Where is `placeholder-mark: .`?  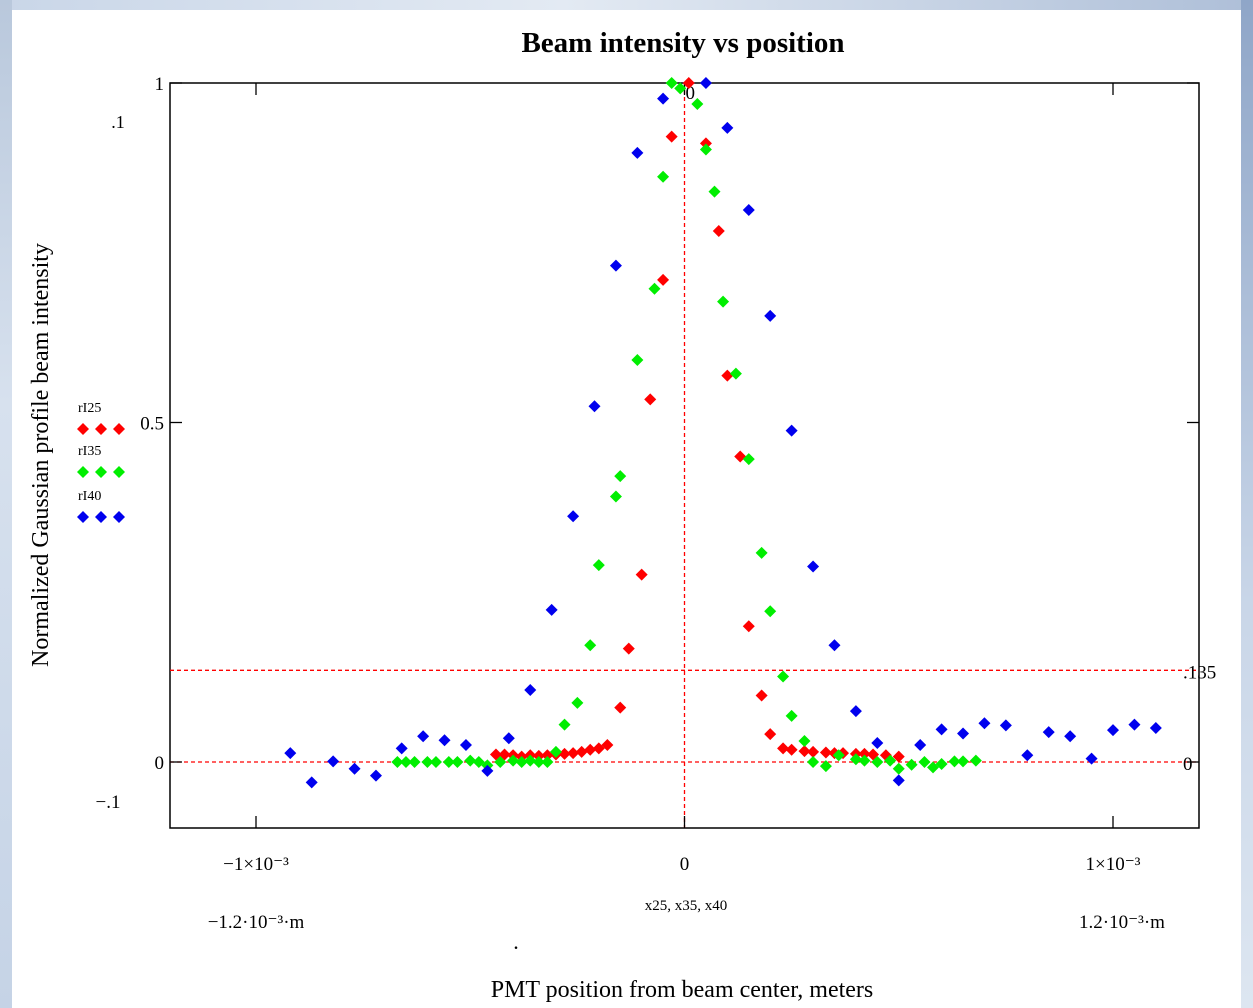
placeholder-mark: . is located at coordinates (516, 944).